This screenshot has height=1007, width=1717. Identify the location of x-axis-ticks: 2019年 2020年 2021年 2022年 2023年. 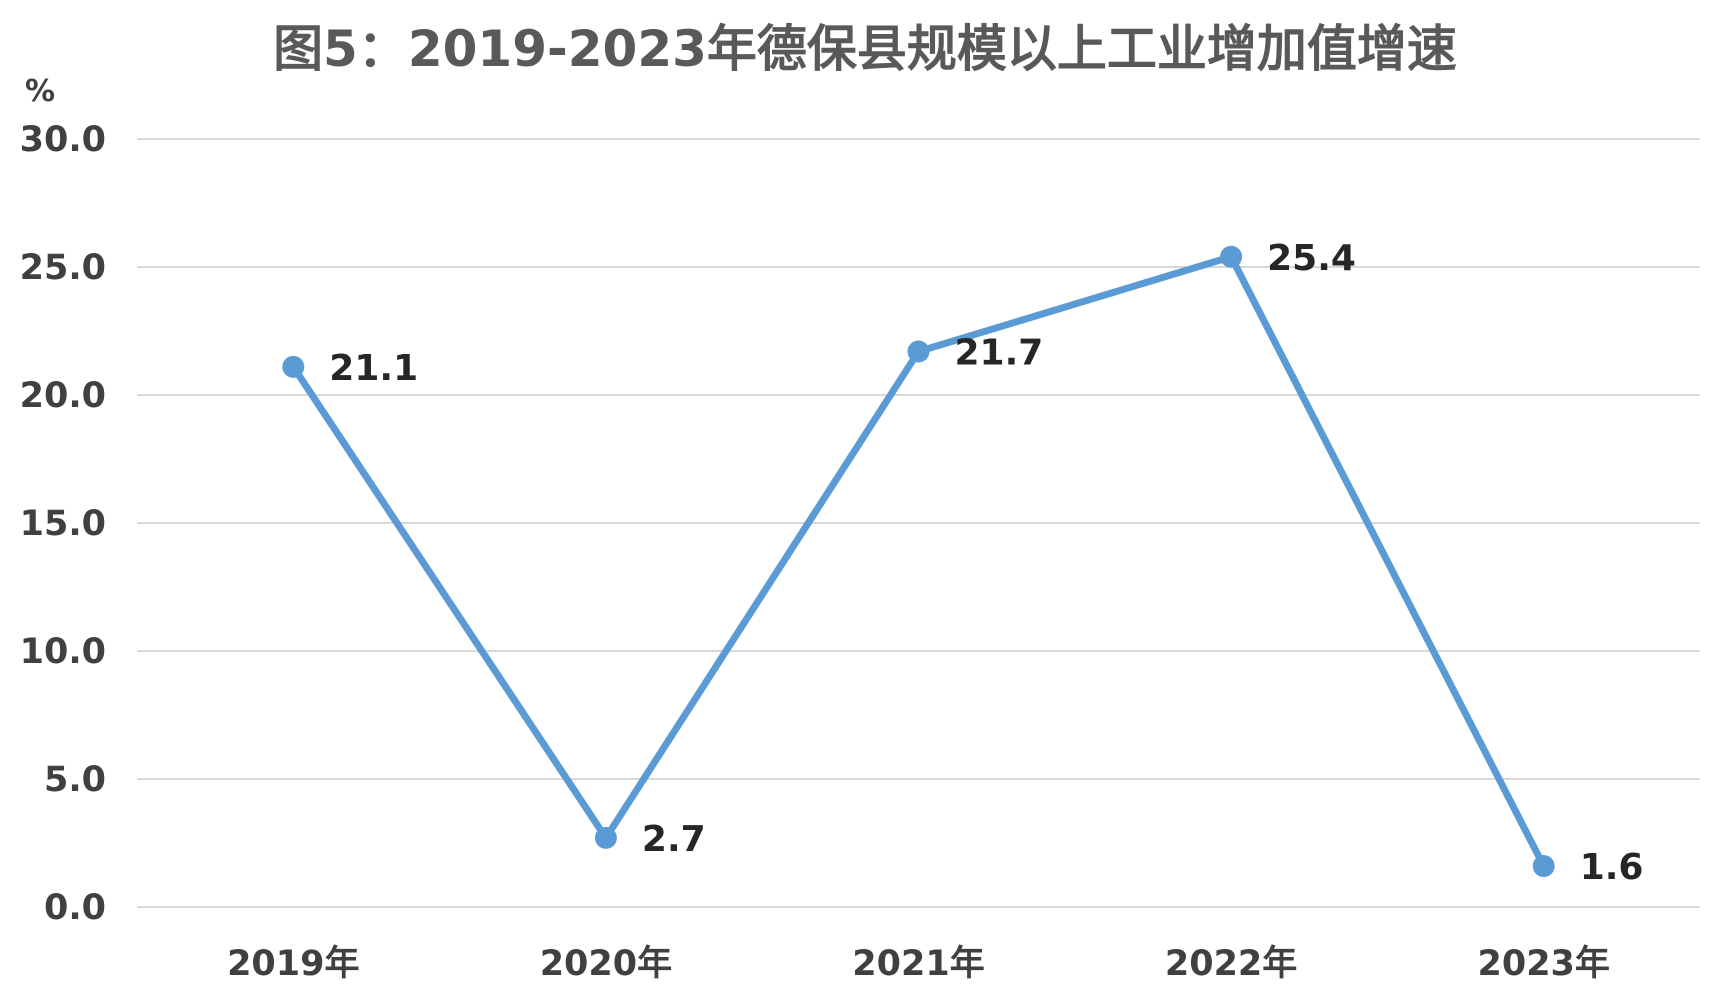
(918, 964).